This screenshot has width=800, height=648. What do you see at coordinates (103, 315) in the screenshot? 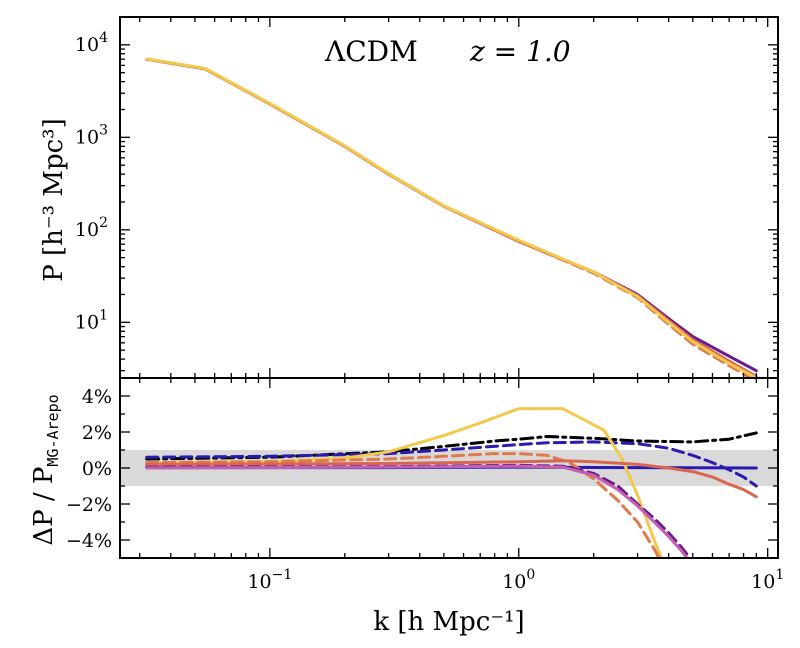
I see `top-y-tick-label-exponent: 1` at bounding box center [103, 315].